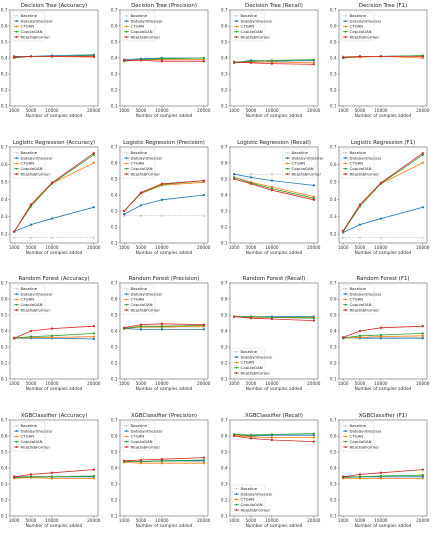  Describe the element at coordinates (164, 6) in the screenshot. I see `subplot-title: Decision Tree (Precision)` at that location.